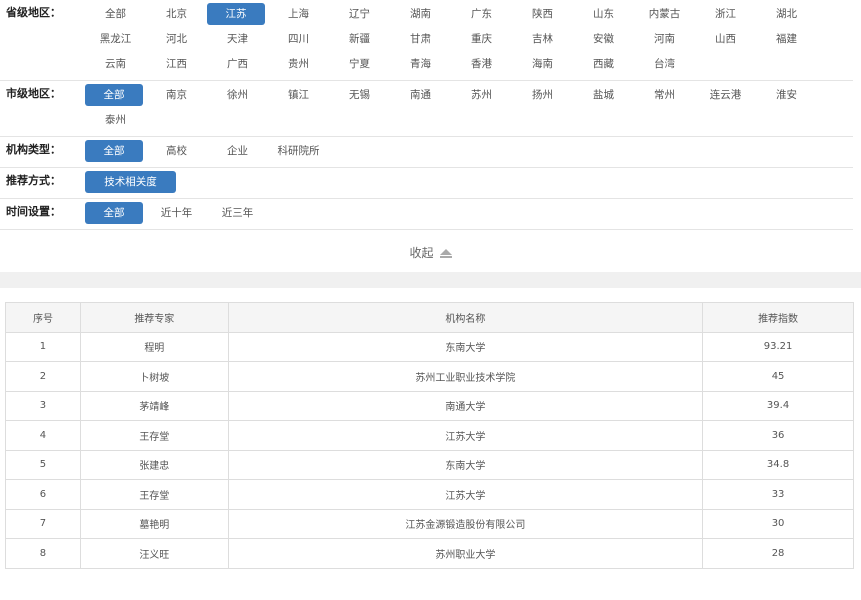  Describe the element at coordinates (481, 39) in the screenshot. I see `filter-option: 重庆` at that location.